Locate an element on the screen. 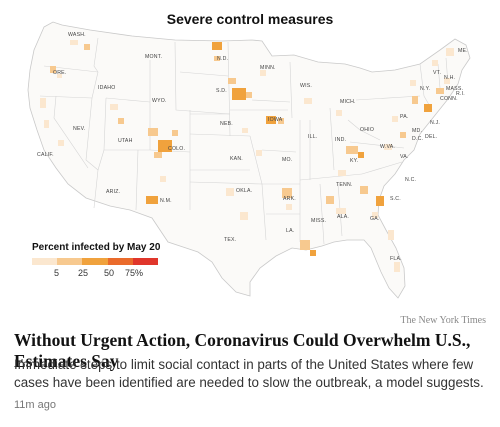 Image resolution: width=500 pixels, height=427 pixels. state-label: IDAHO is located at coordinates (106, 88).